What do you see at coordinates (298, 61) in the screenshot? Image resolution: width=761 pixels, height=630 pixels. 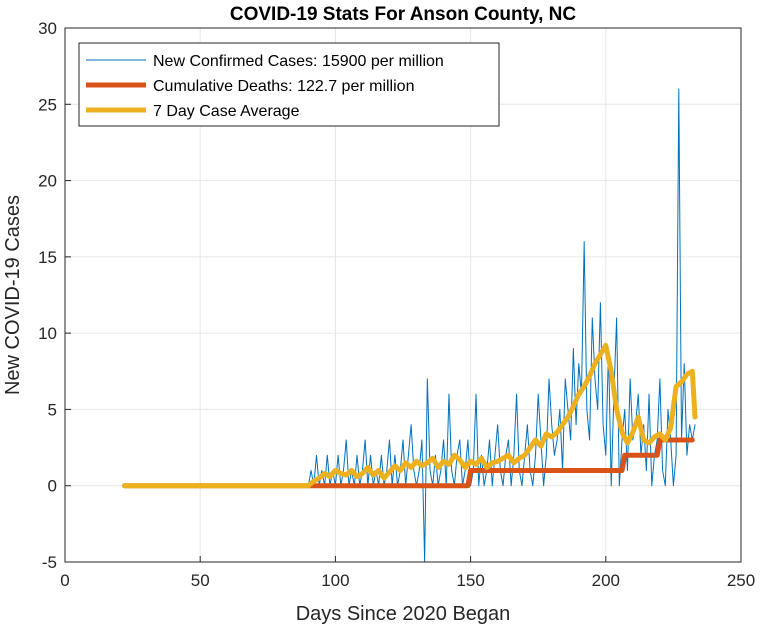 I see `legend-label-new-cases: New Confirmed Cases: 15900 per million` at bounding box center [298, 61].